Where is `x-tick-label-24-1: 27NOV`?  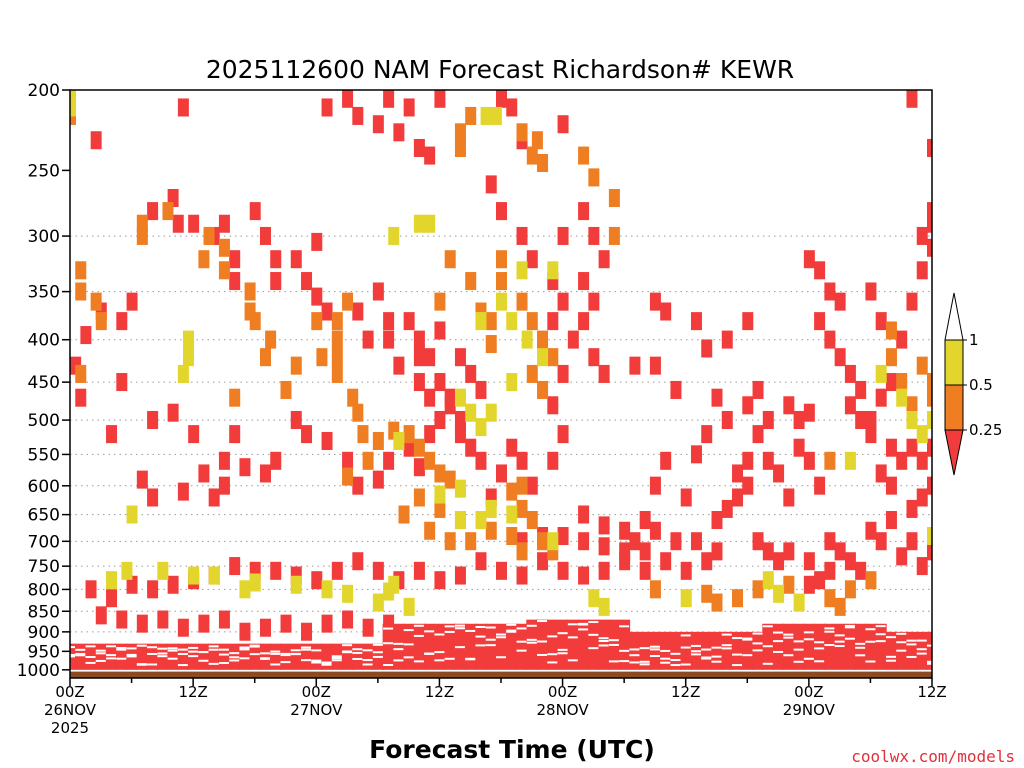 x-tick-label-24-1: 27NOV is located at coordinates (316, 710).